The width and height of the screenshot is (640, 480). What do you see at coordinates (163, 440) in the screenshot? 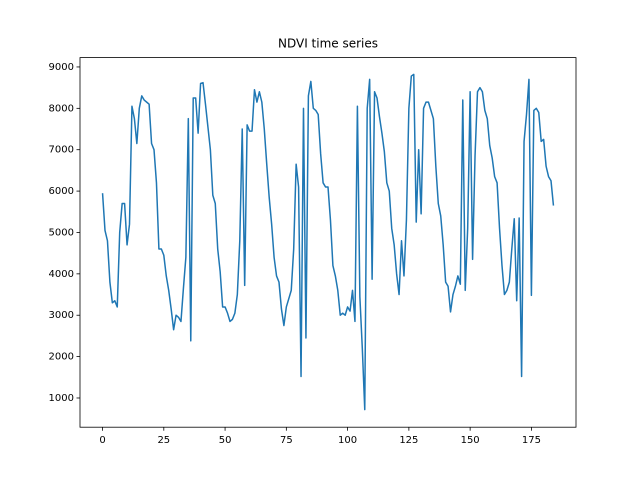
I see `x-tick-label: 25` at bounding box center [163, 440].